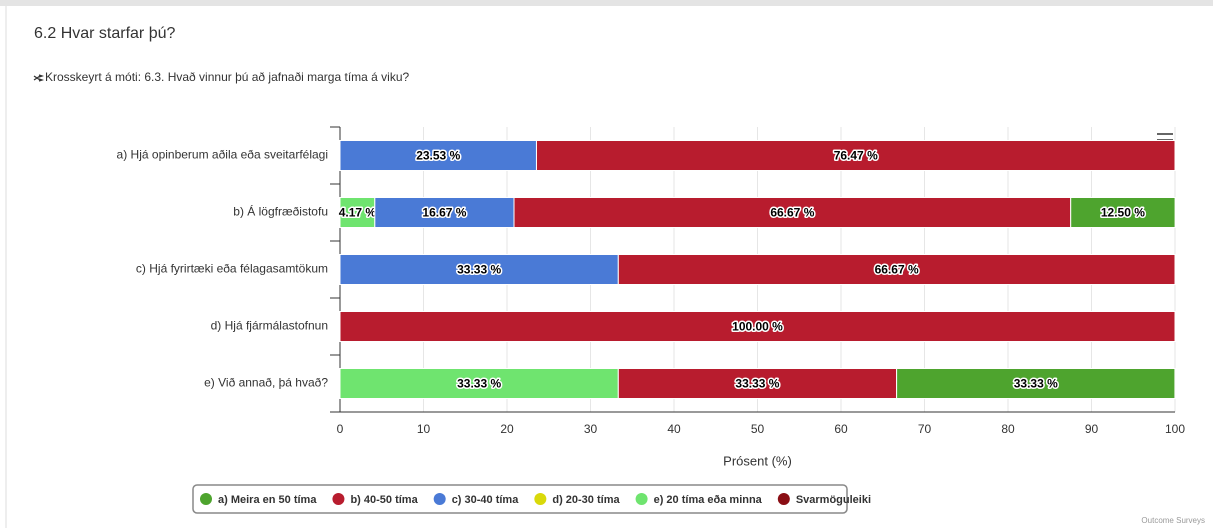 The height and width of the screenshot is (528, 1213). Describe the element at coordinates (384, 500) in the screenshot. I see `legend-label: b) 40-50 tíma` at that location.